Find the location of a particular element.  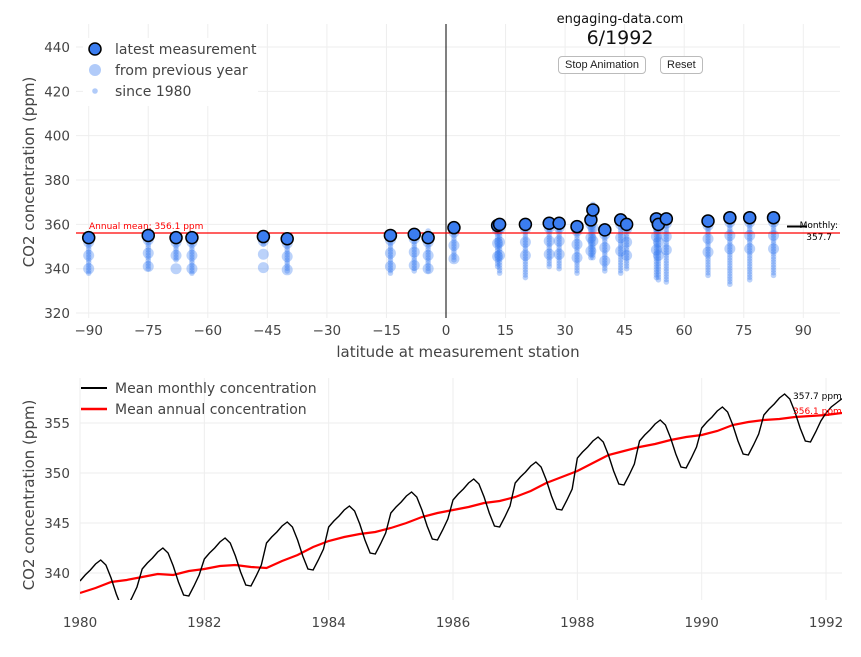

x-tick-label: −30 is located at coordinates (327, 331).